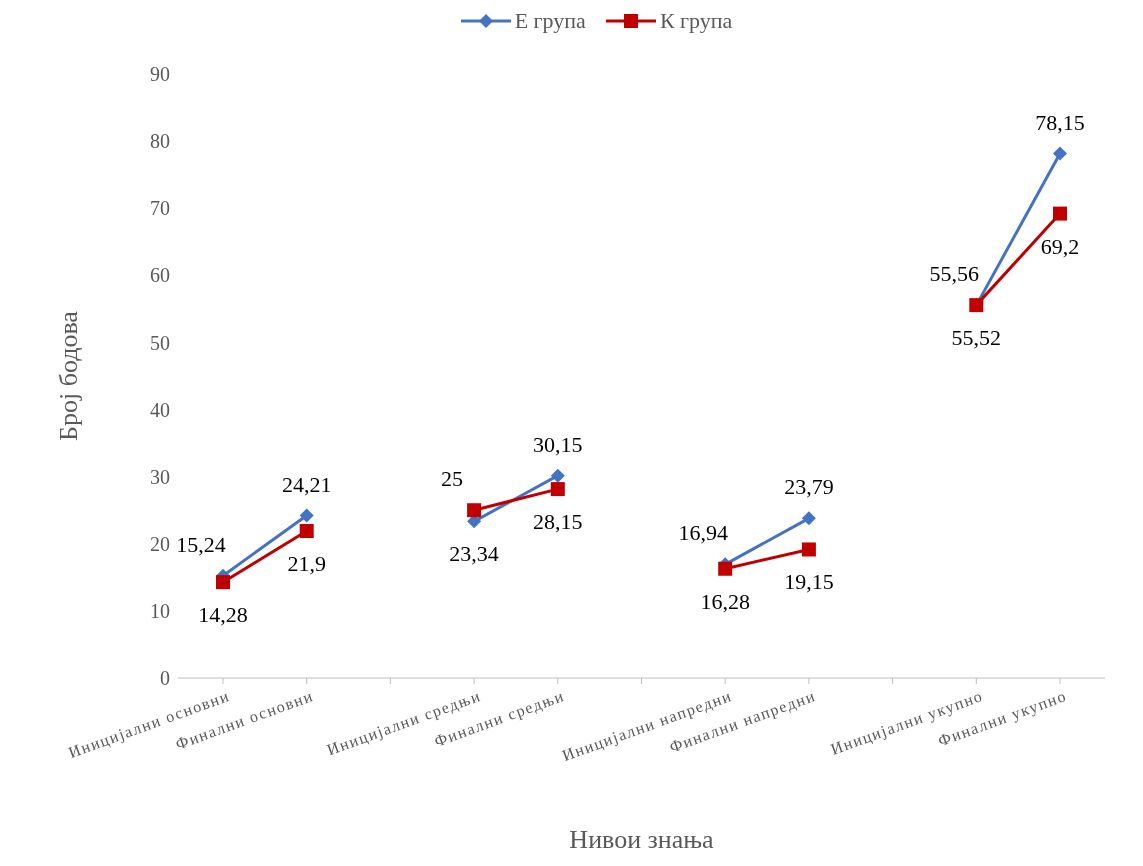  I want to click on data-label: 23,34, so click(474, 554).